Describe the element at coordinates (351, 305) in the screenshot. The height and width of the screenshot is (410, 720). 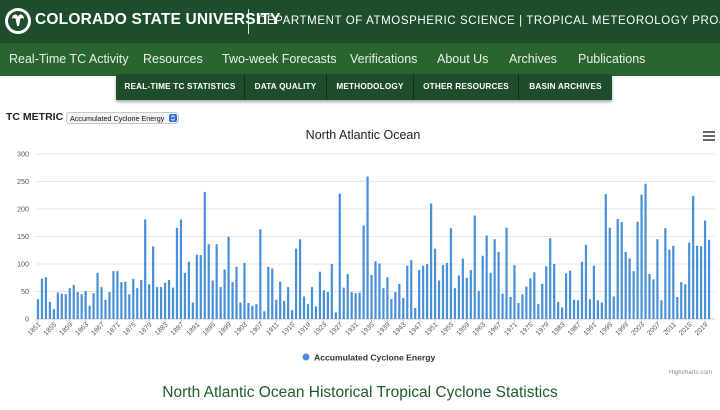
I see `bar-1930` at that location.